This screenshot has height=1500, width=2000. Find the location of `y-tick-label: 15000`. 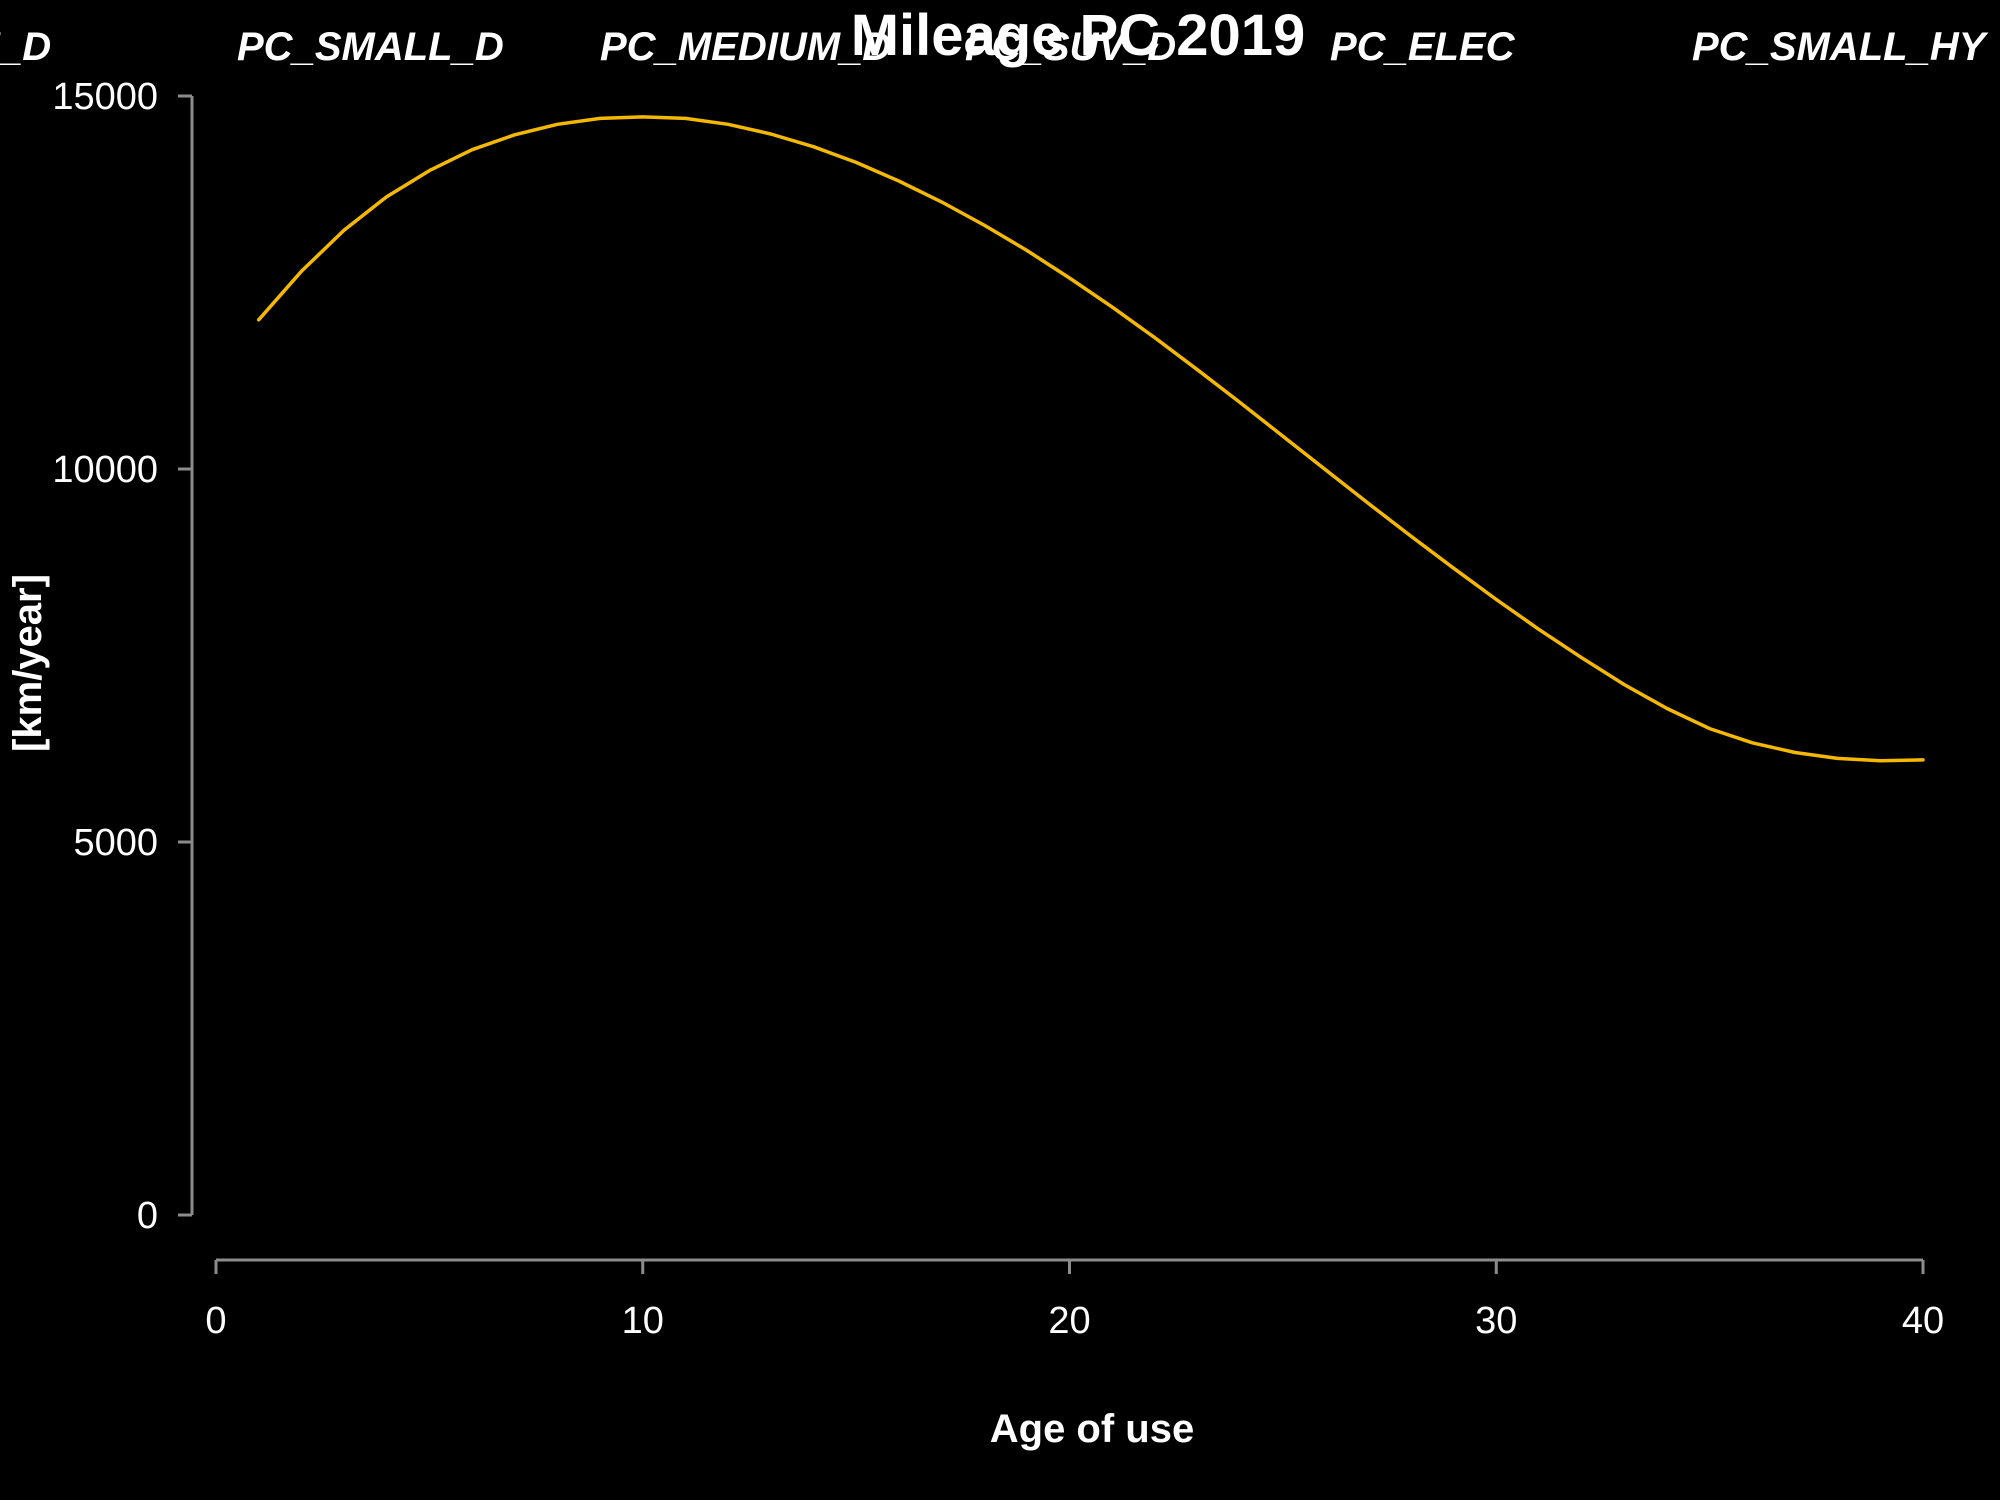

y-tick-label: 15000 is located at coordinates (105, 97).